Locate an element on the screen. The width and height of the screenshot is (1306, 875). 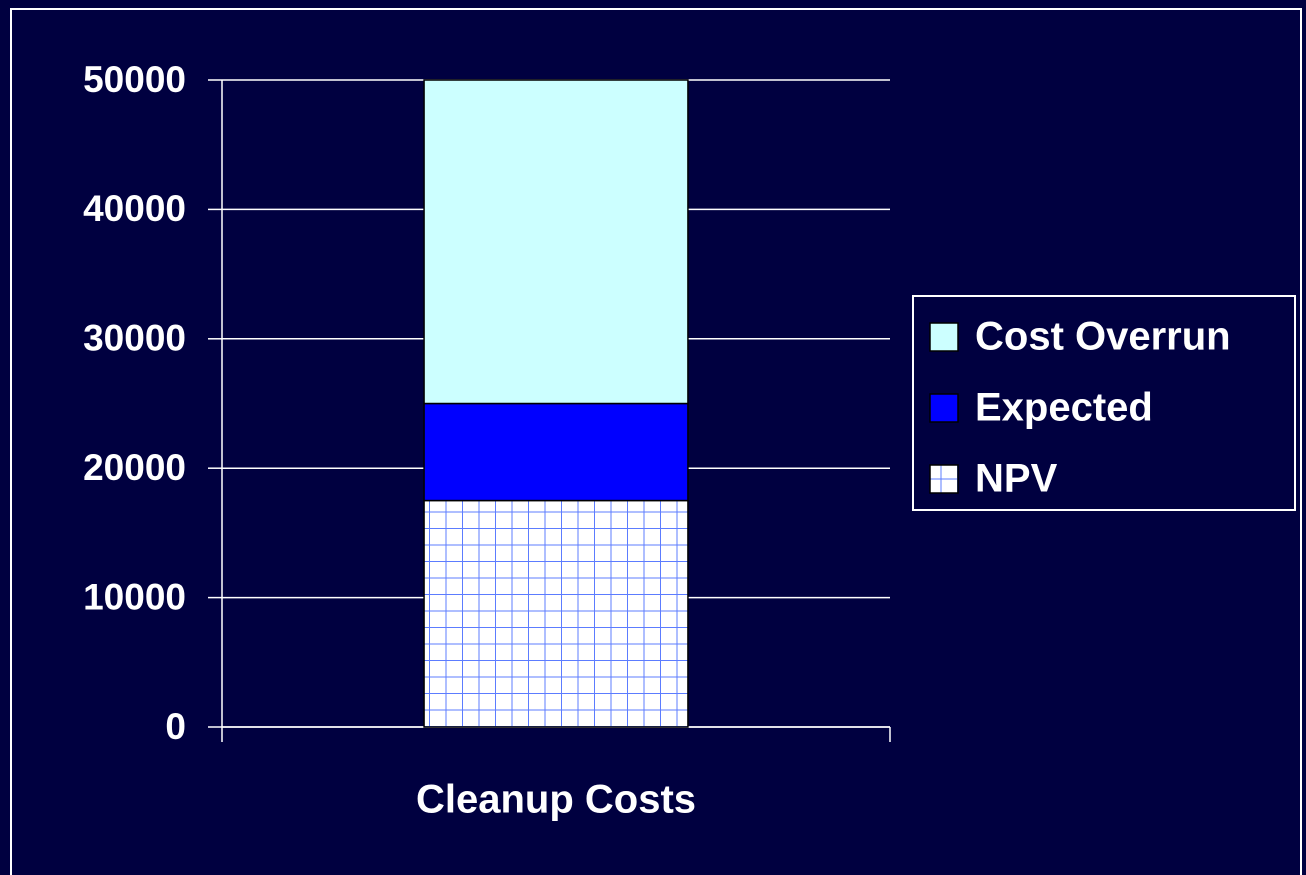
legend-label: Expected is located at coordinates (1064, 408).